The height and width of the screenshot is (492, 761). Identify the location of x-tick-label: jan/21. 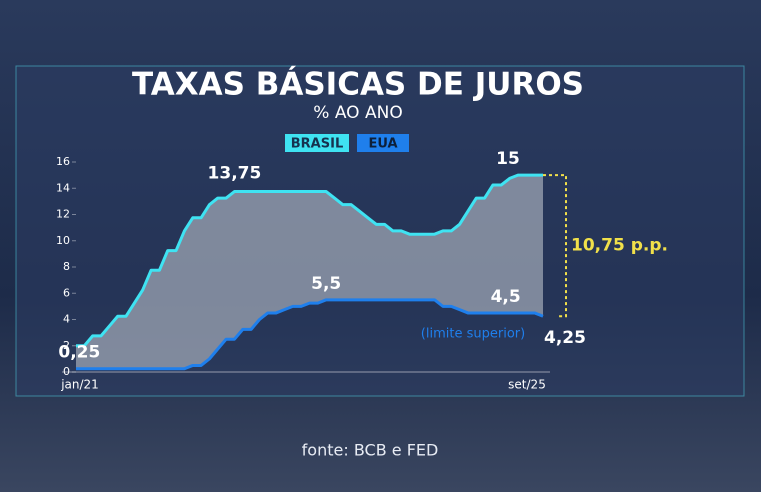
(79, 385).